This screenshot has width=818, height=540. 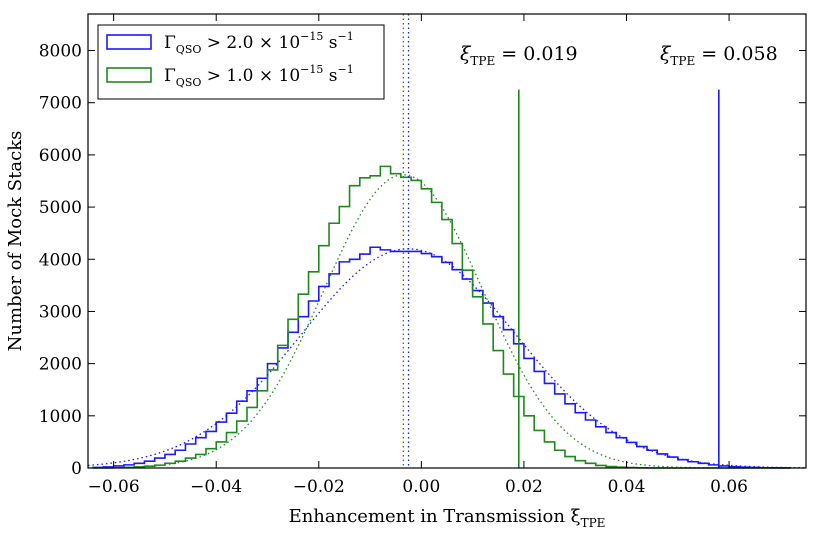 What do you see at coordinates (627, 487) in the screenshot?
I see `x-tick-label: 0.04` at bounding box center [627, 487].